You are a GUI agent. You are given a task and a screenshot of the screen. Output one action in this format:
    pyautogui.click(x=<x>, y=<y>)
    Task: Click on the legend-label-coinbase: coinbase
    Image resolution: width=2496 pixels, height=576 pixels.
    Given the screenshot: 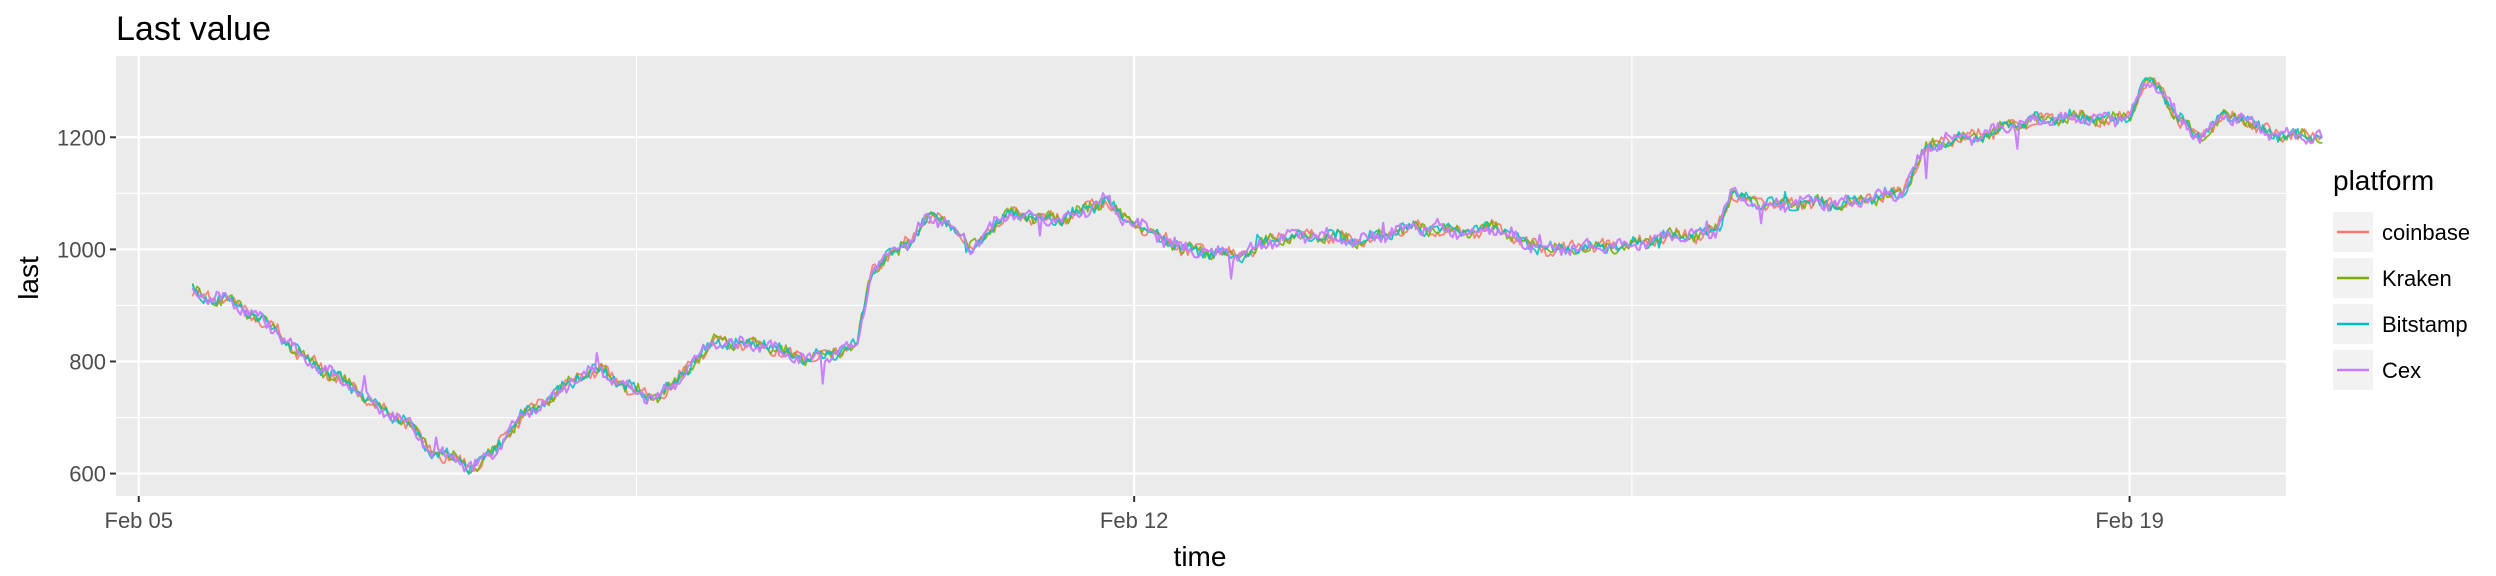 What is the action you would take?
    pyautogui.click(x=2426, y=232)
    